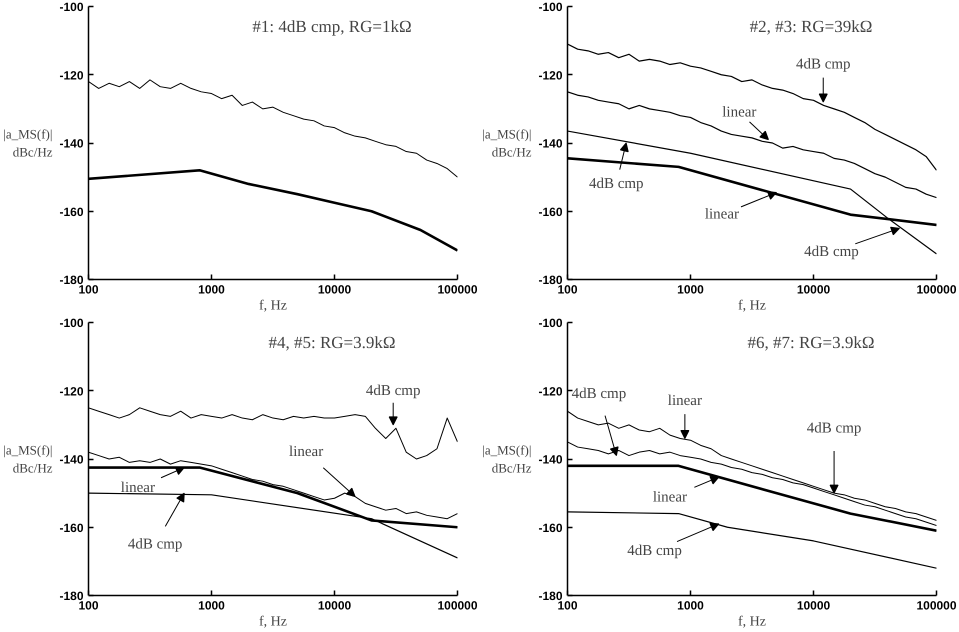 This screenshot has height=632, width=959. What do you see at coordinates (811, 342) in the screenshot?
I see `text: #6, #7: RG=3.9kΩ` at bounding box center [811, 342].